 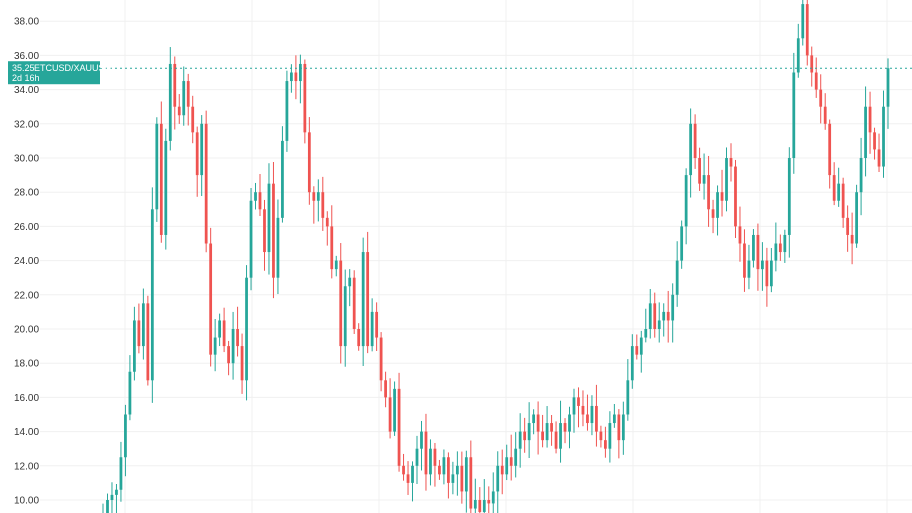 What do you see at coordinates (26, 364) in the screenshot?
I see `y-tick-label: 18.00` at bounding box center [26, 364].